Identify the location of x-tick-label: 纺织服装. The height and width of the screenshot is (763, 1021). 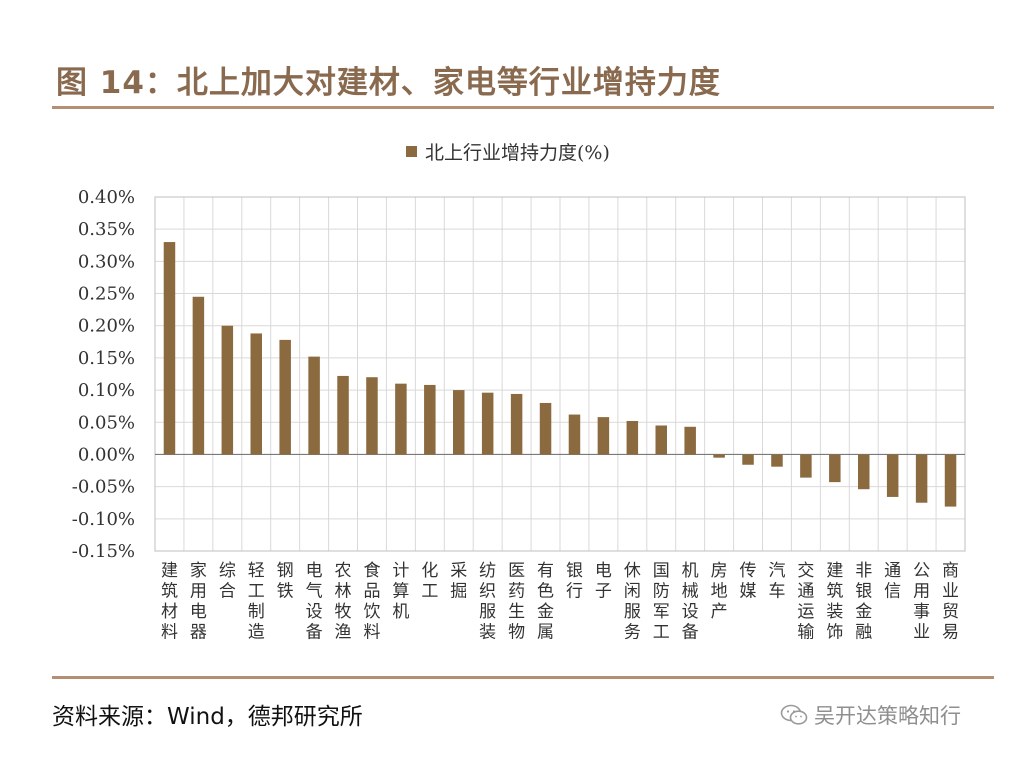
(487, 602).